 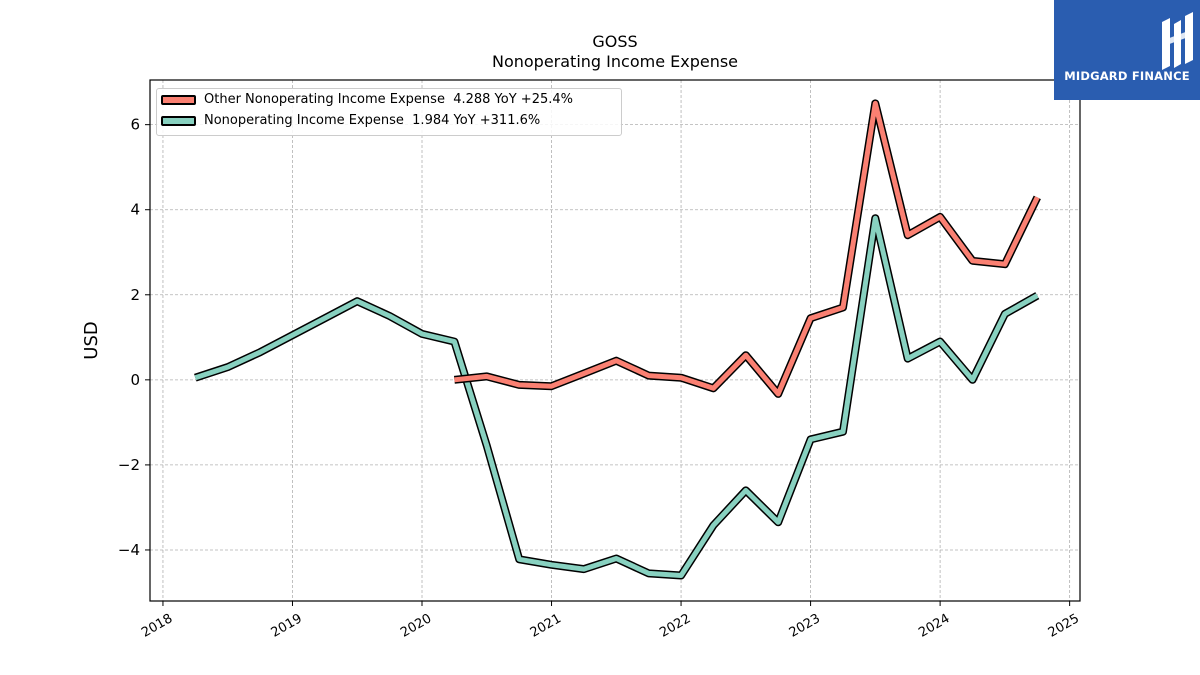 I want to click on y-tick-label: 2, so click(x=135, y=295).